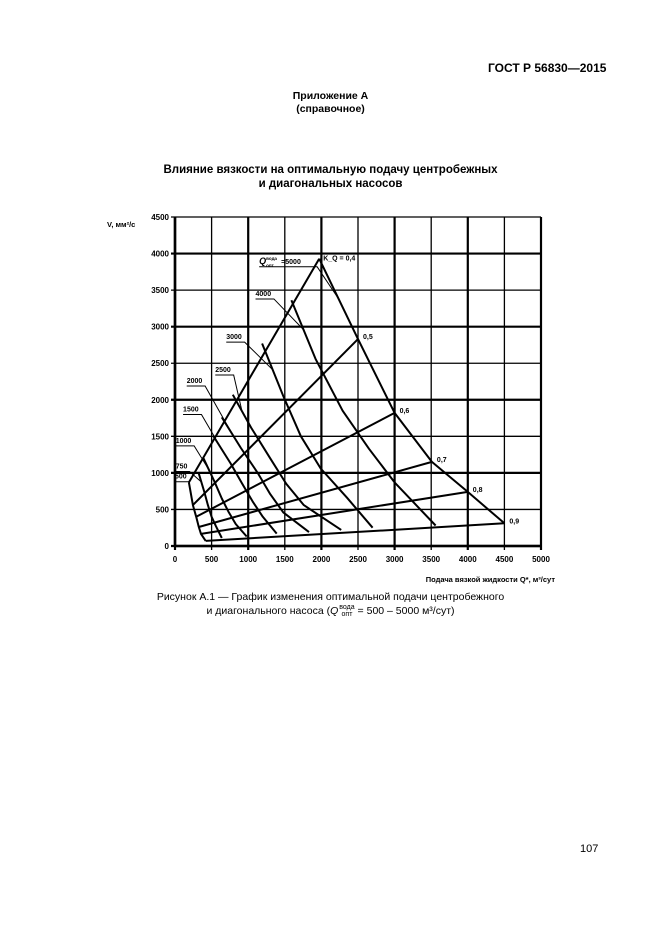 Image resolution: width=661 pixels, height=935 pixels. I want to click on q-value: =5000, so click(291, 262).